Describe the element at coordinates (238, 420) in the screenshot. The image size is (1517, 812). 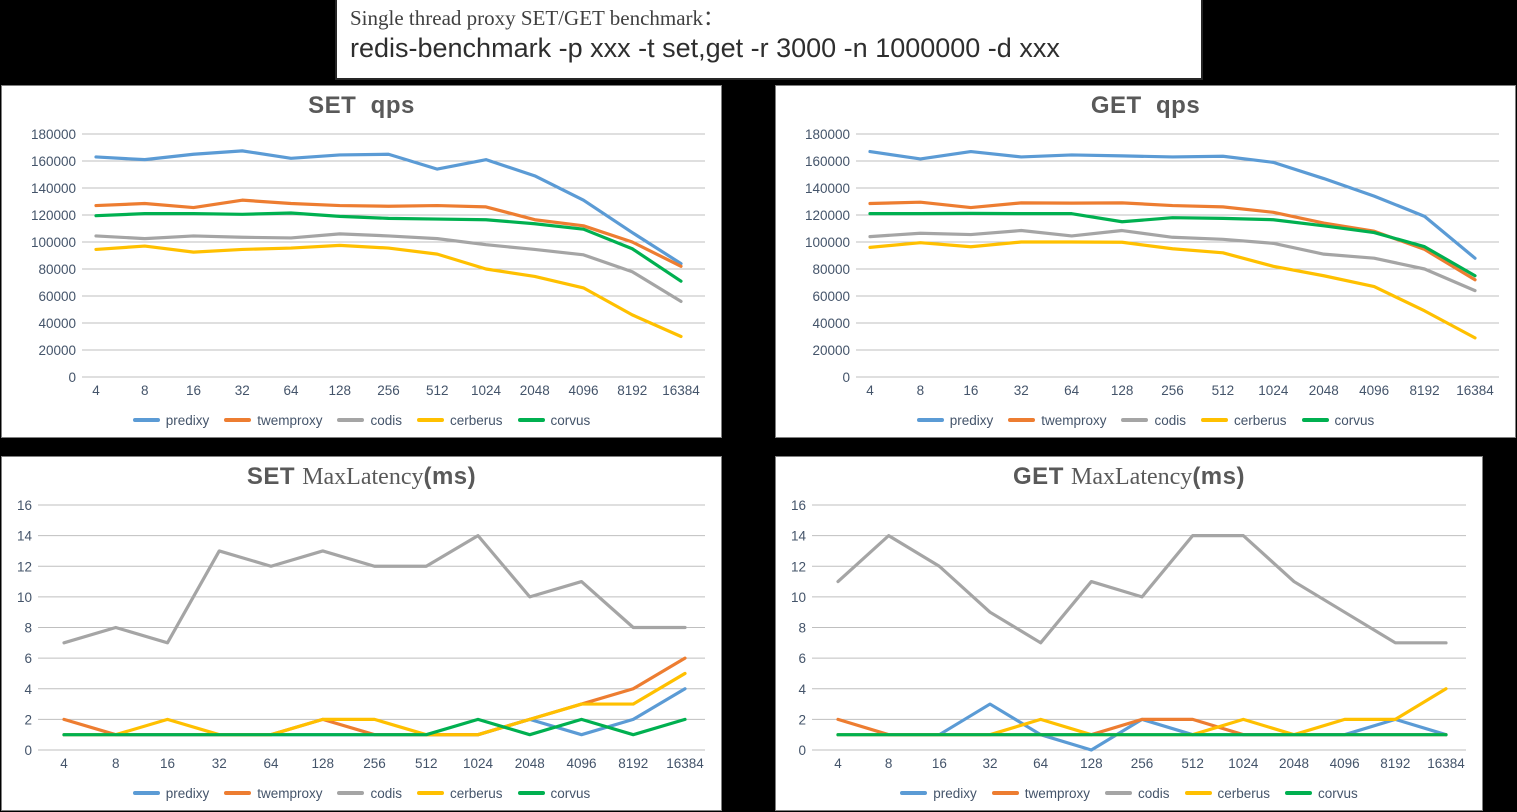
I see `legend-swatch-twemproxy` at that location.